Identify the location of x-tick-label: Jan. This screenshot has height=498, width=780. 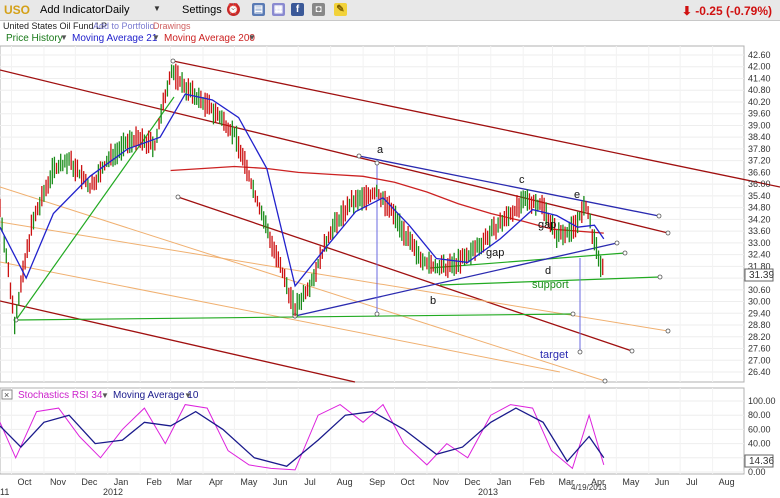
(121, 482).